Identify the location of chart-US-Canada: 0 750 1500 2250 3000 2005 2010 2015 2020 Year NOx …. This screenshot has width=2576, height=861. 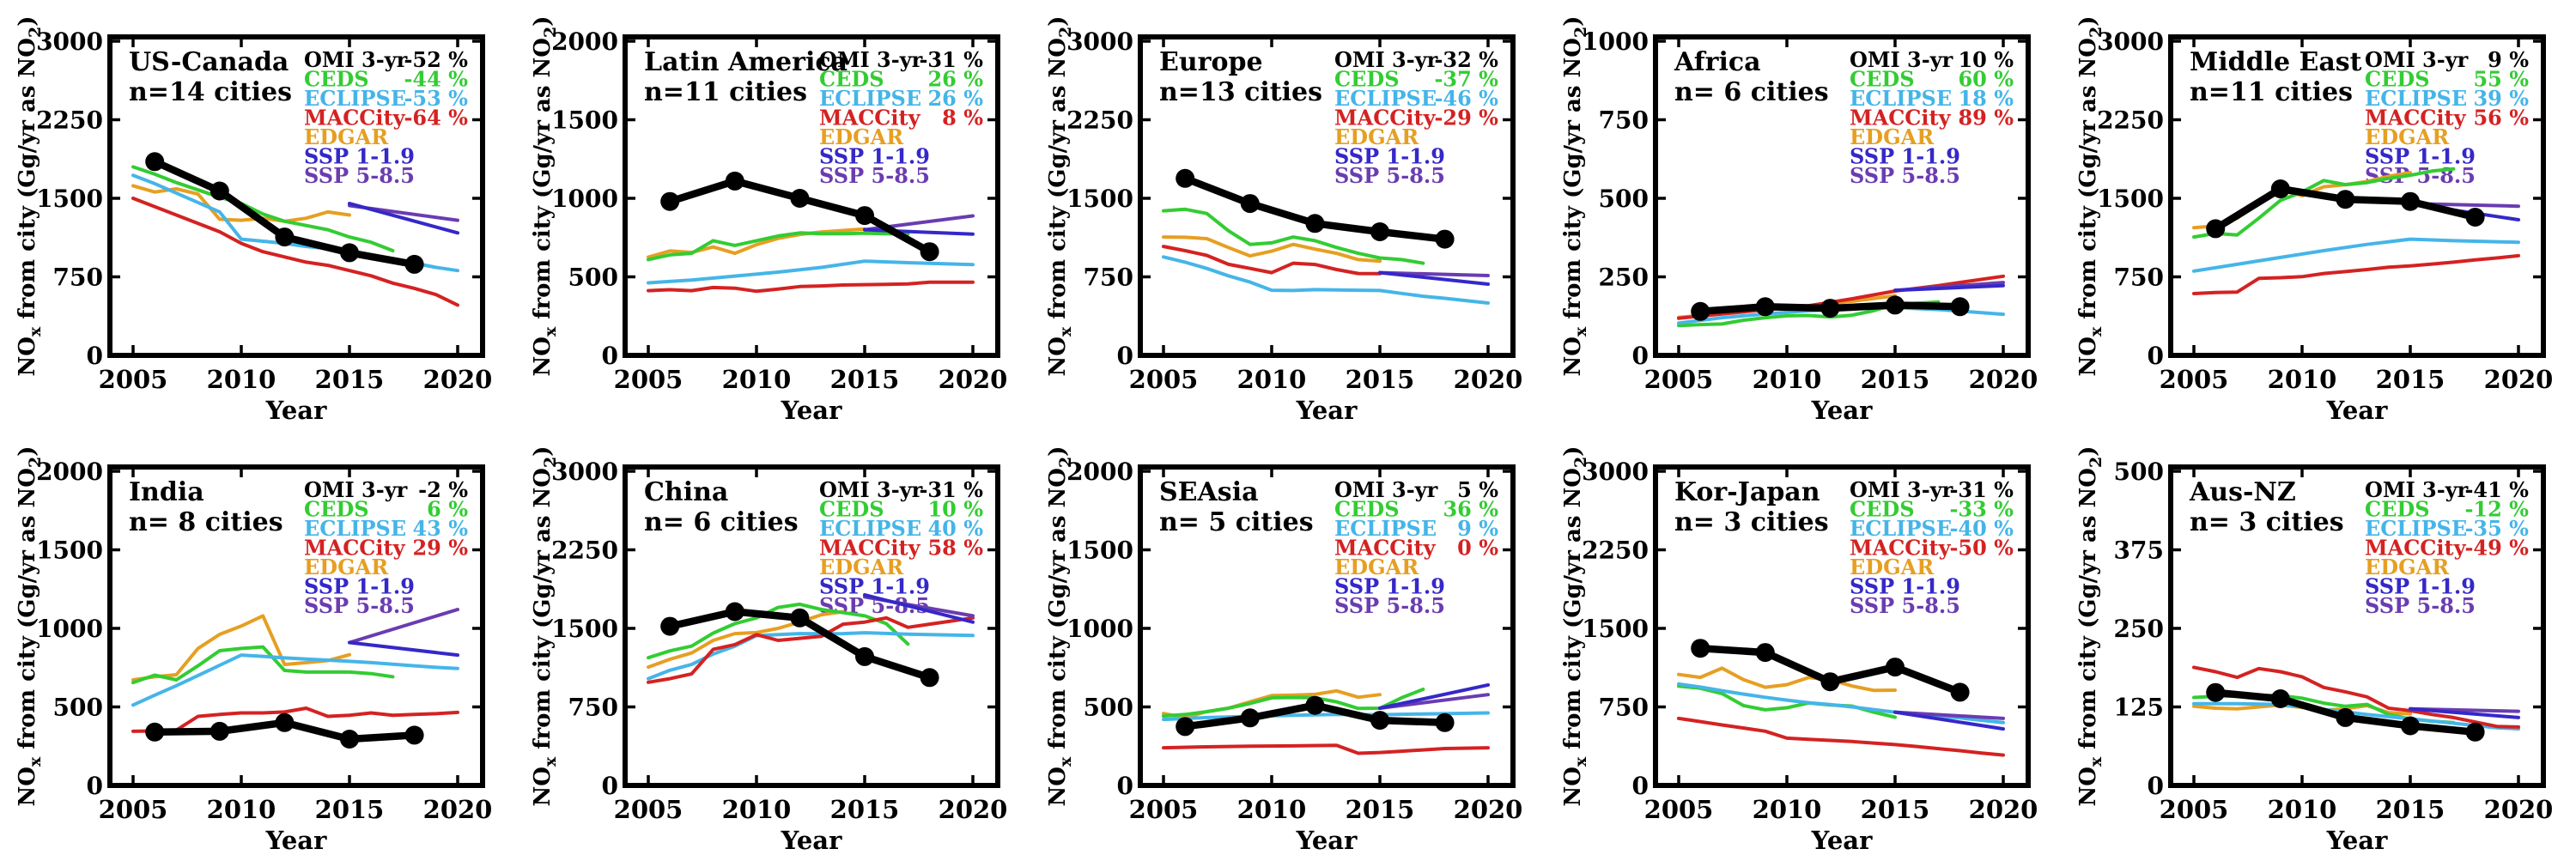
(253, 220).